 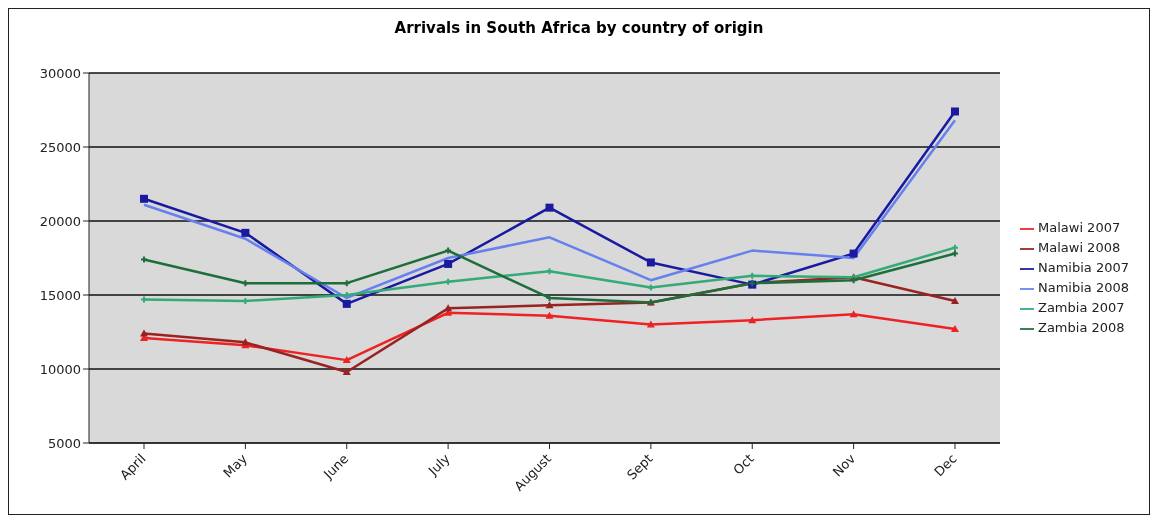 What do you see at coordinates (60, 295) in the screenshot?
I see `y-tick-label: 15000` at bounding box center [60, 295].